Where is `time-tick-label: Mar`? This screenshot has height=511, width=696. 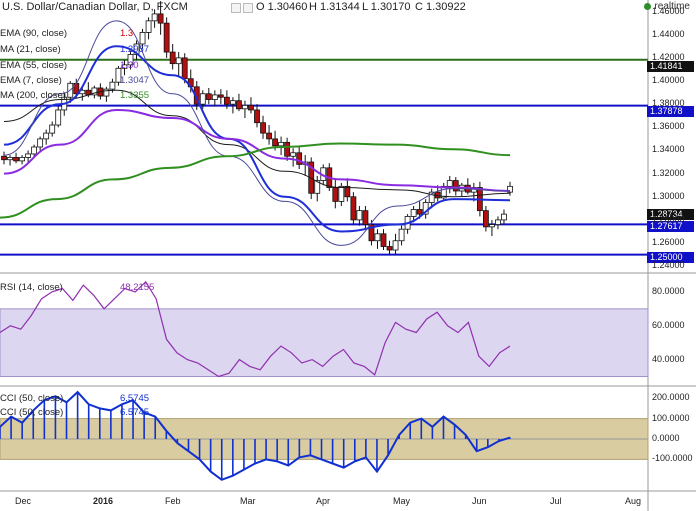
time-tick-label: Mar is located at coordinates (248, 501).